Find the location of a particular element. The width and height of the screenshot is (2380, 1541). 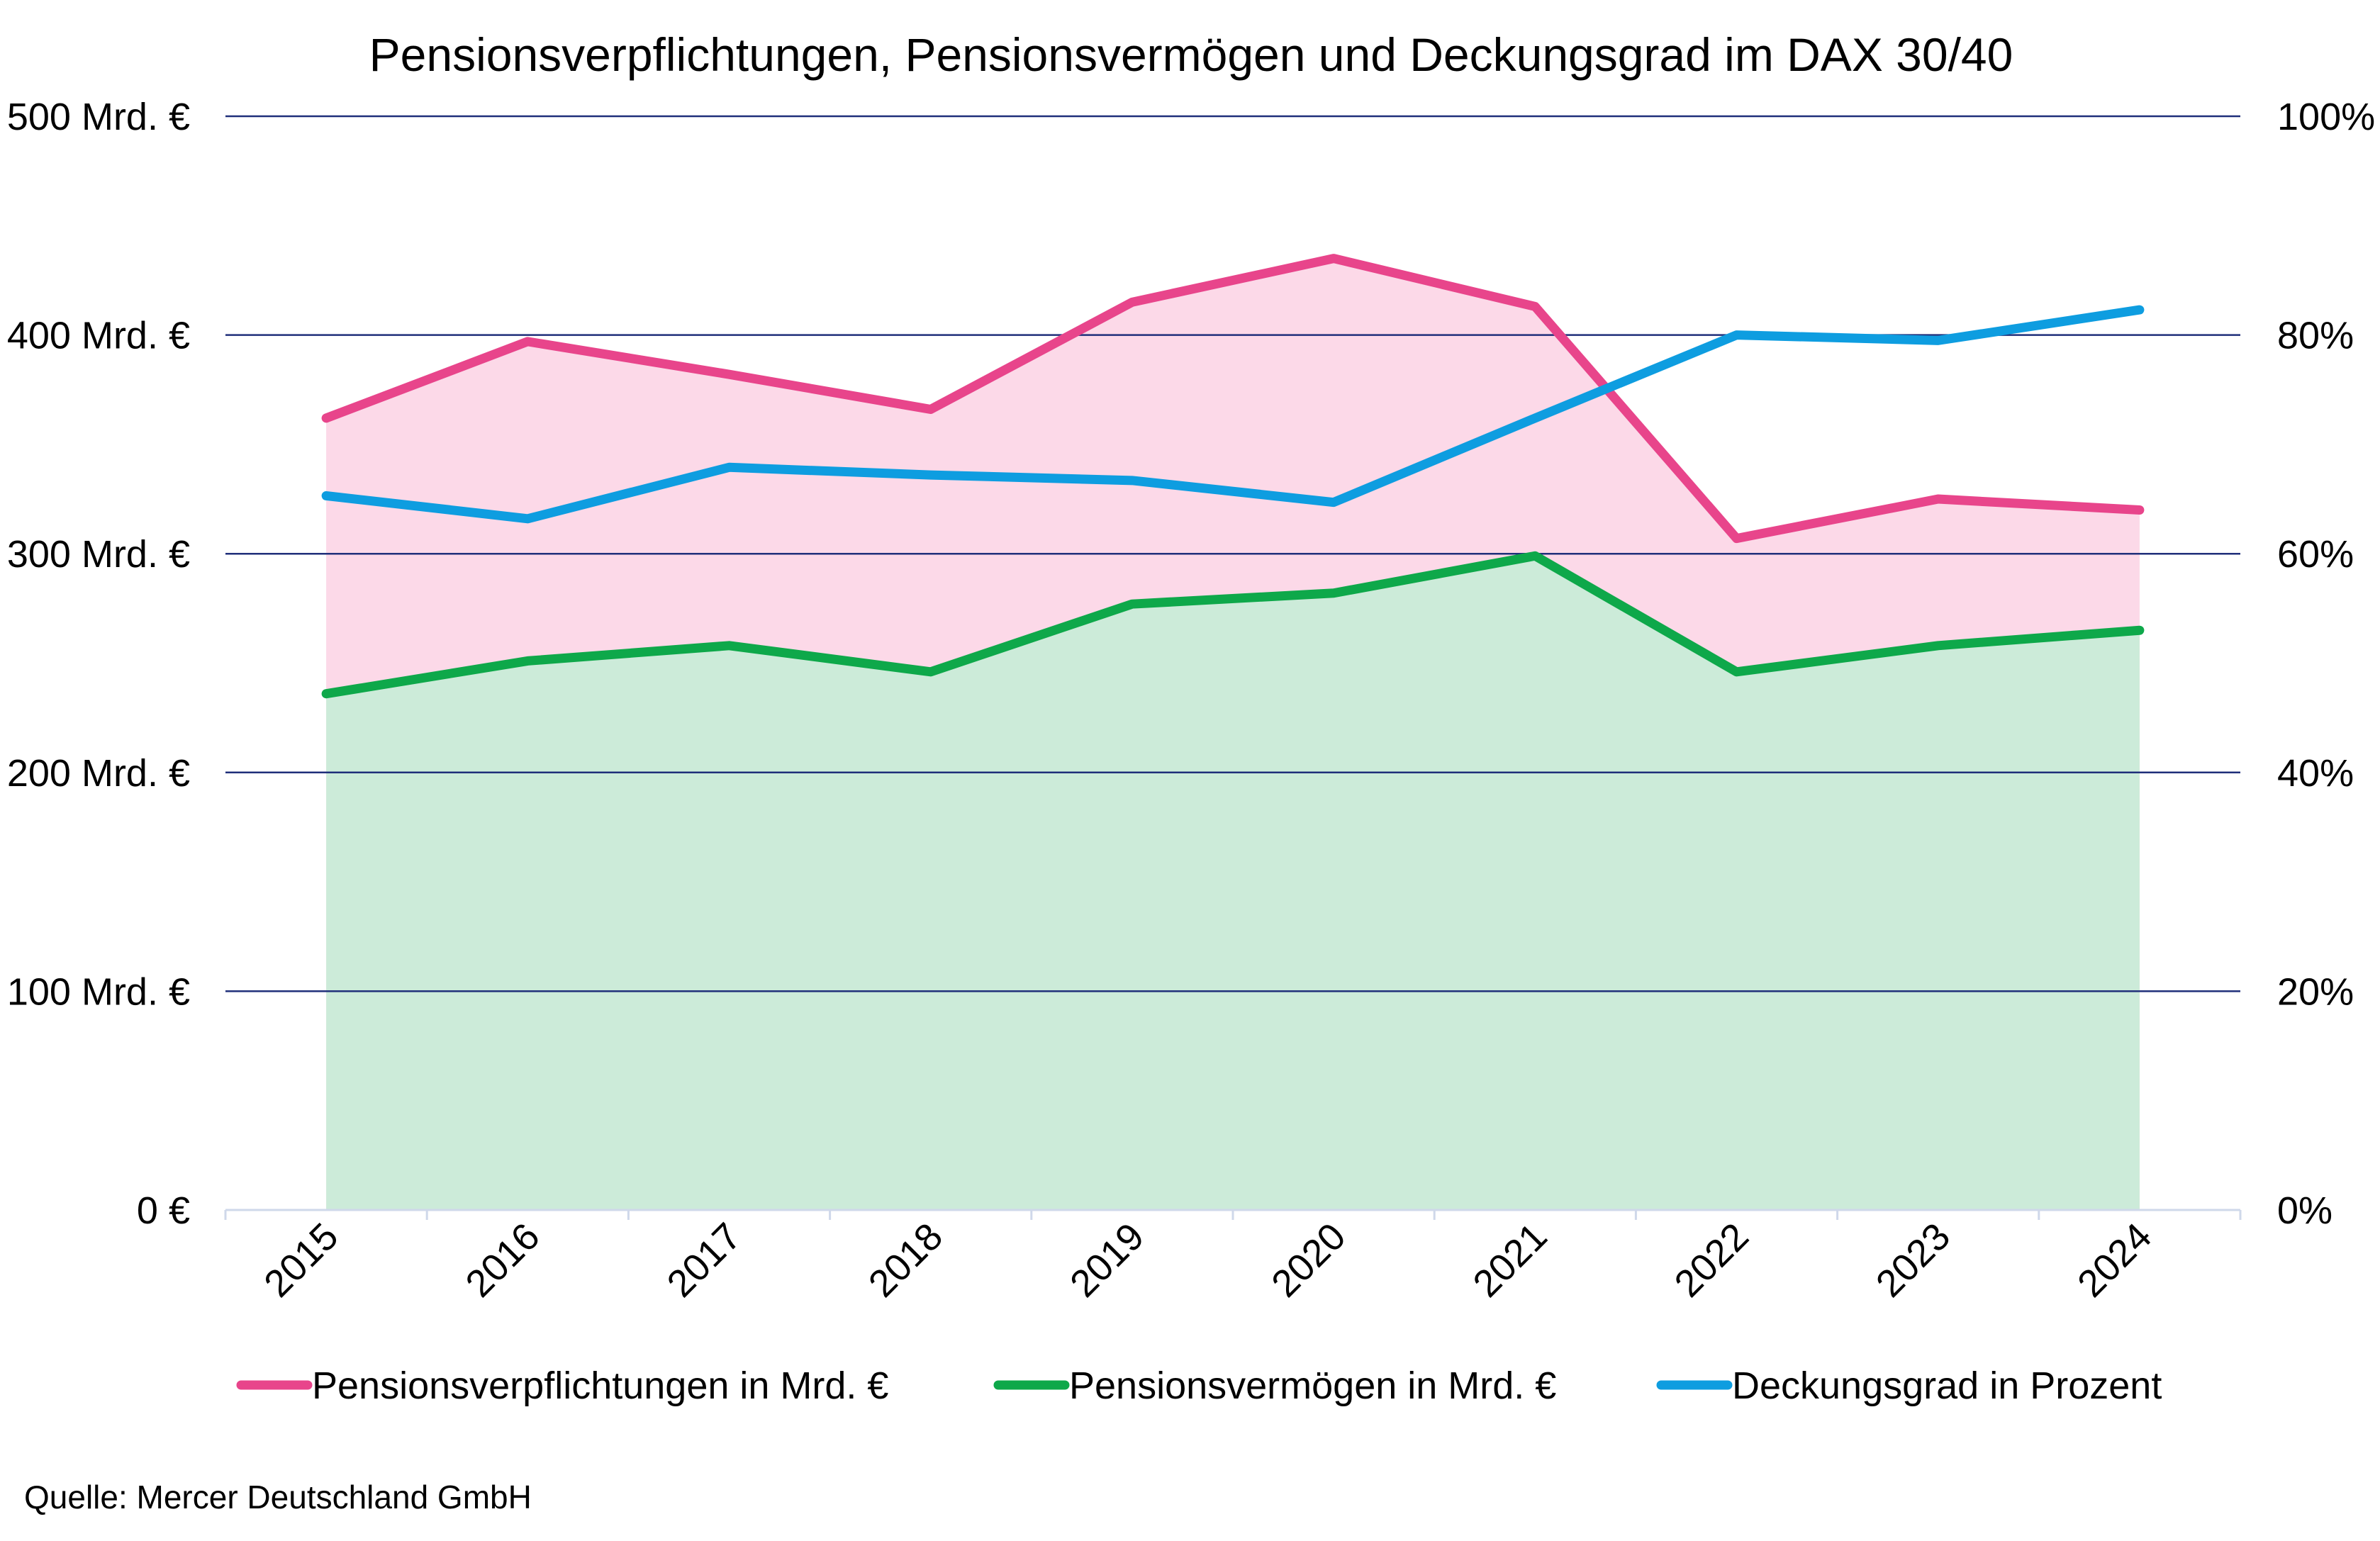

x-tick-label: 2016 is located at coordinates (502, 1260).